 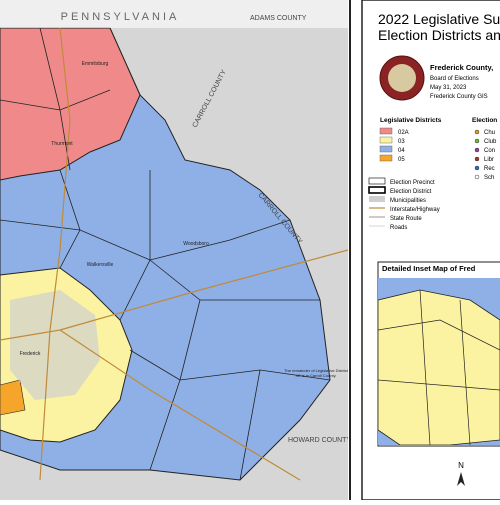 I want to click on state-label: PENNSYLVANIA, so click(x=120, y=17).